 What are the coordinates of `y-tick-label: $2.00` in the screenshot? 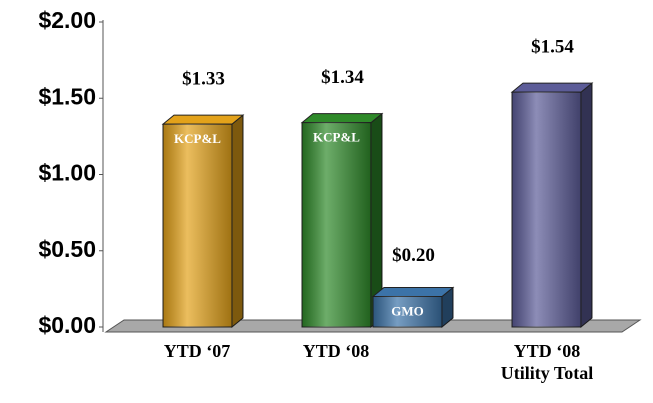 It's located at (67, 20).